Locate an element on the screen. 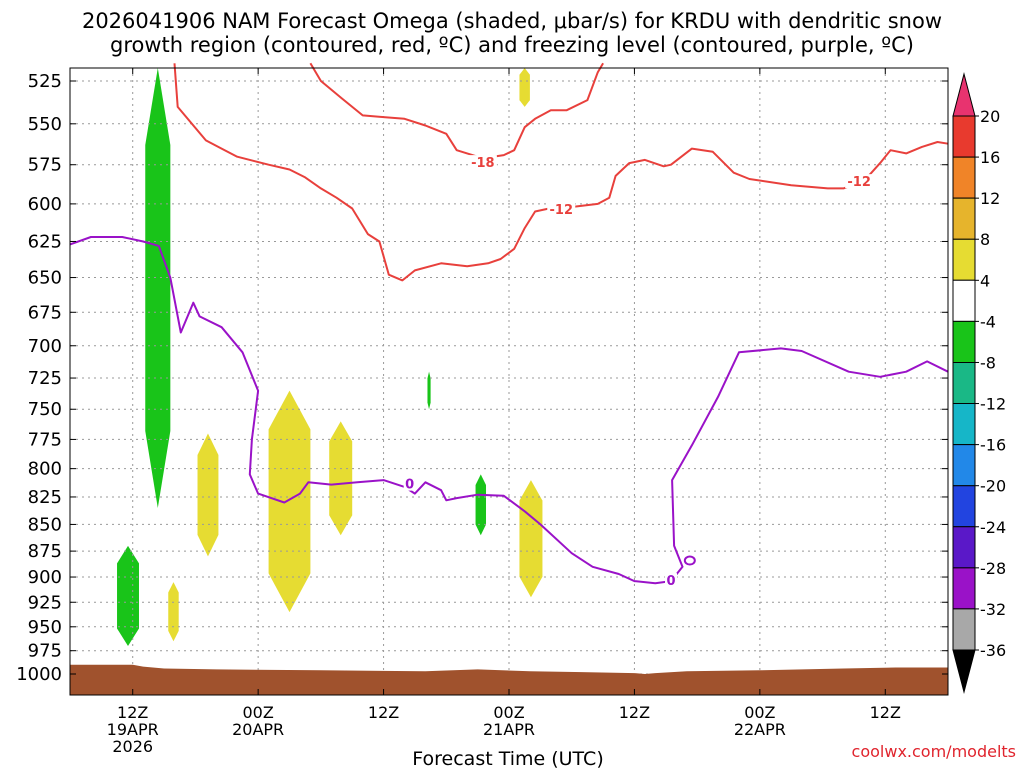  y-tick-label: 875 is located at coordinates (45, 551).